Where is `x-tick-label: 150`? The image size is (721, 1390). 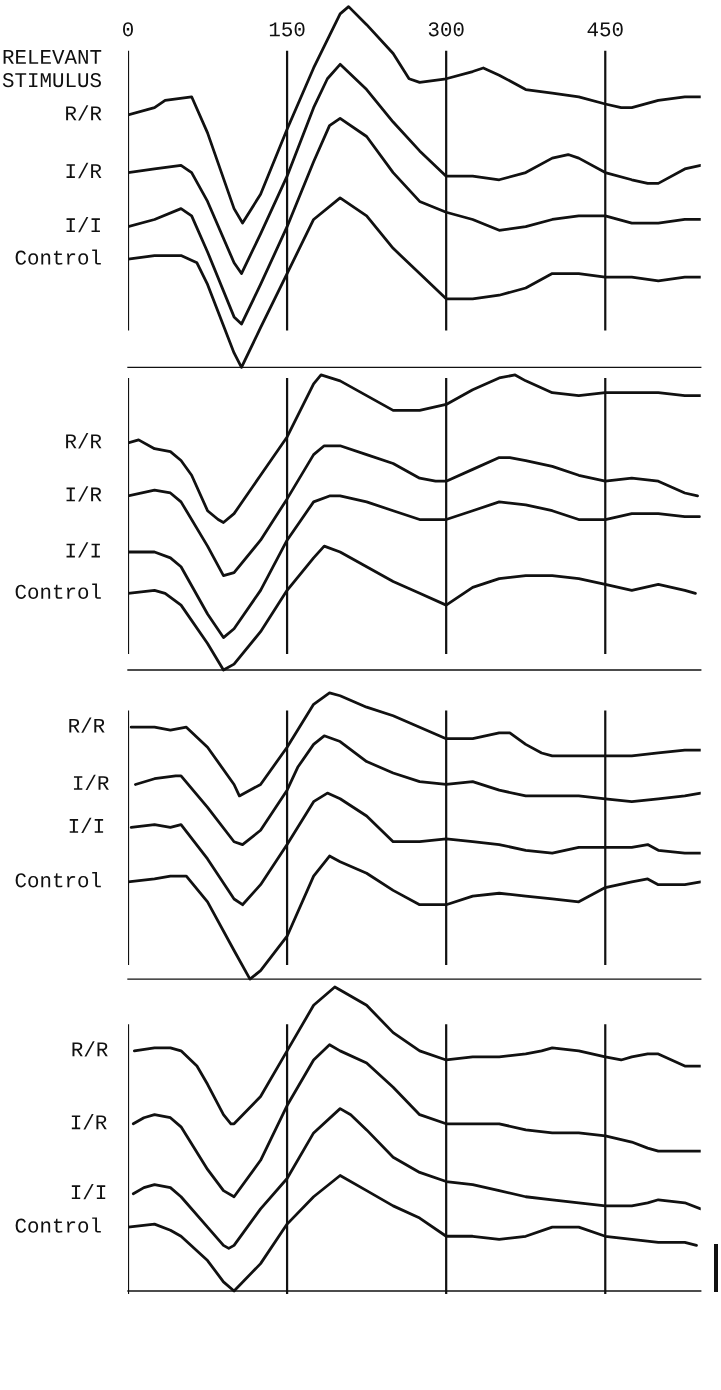
x-tick-label: 150 is located at coordinates (287, 29).